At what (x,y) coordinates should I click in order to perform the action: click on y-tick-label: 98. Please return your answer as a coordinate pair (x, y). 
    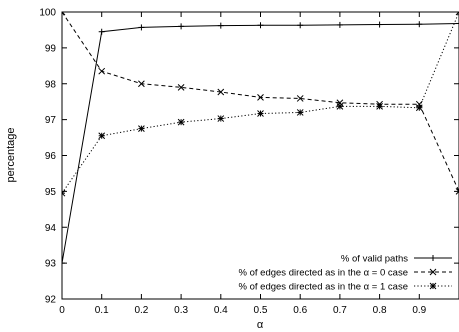
    Looking at the image, I should click on (51, 84).